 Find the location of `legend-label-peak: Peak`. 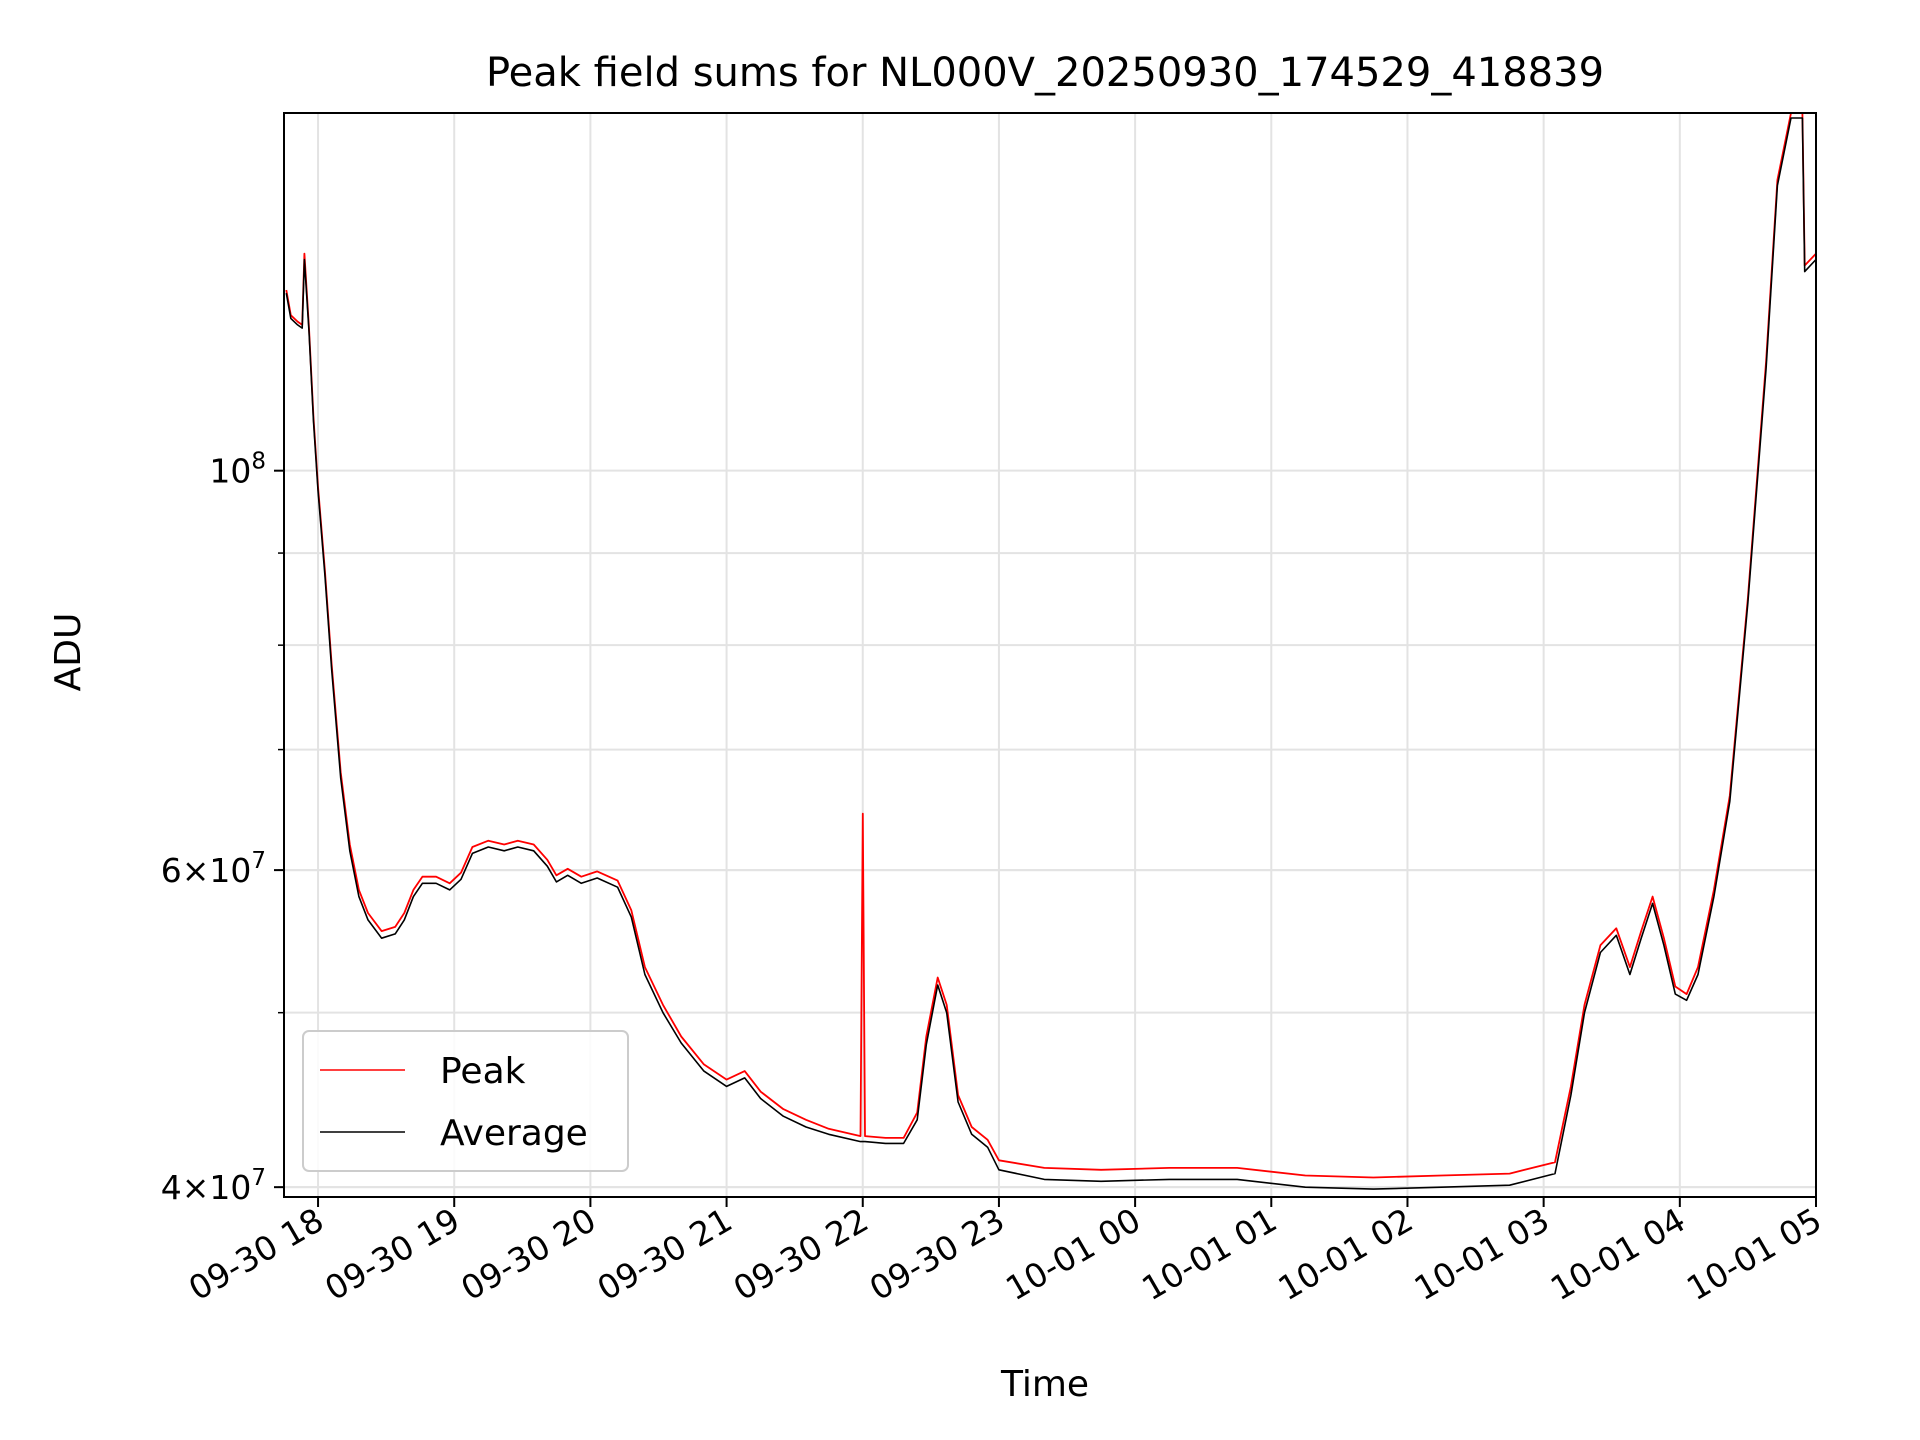

legend-label-peak: Peak is located at coordinates (483, 1071).